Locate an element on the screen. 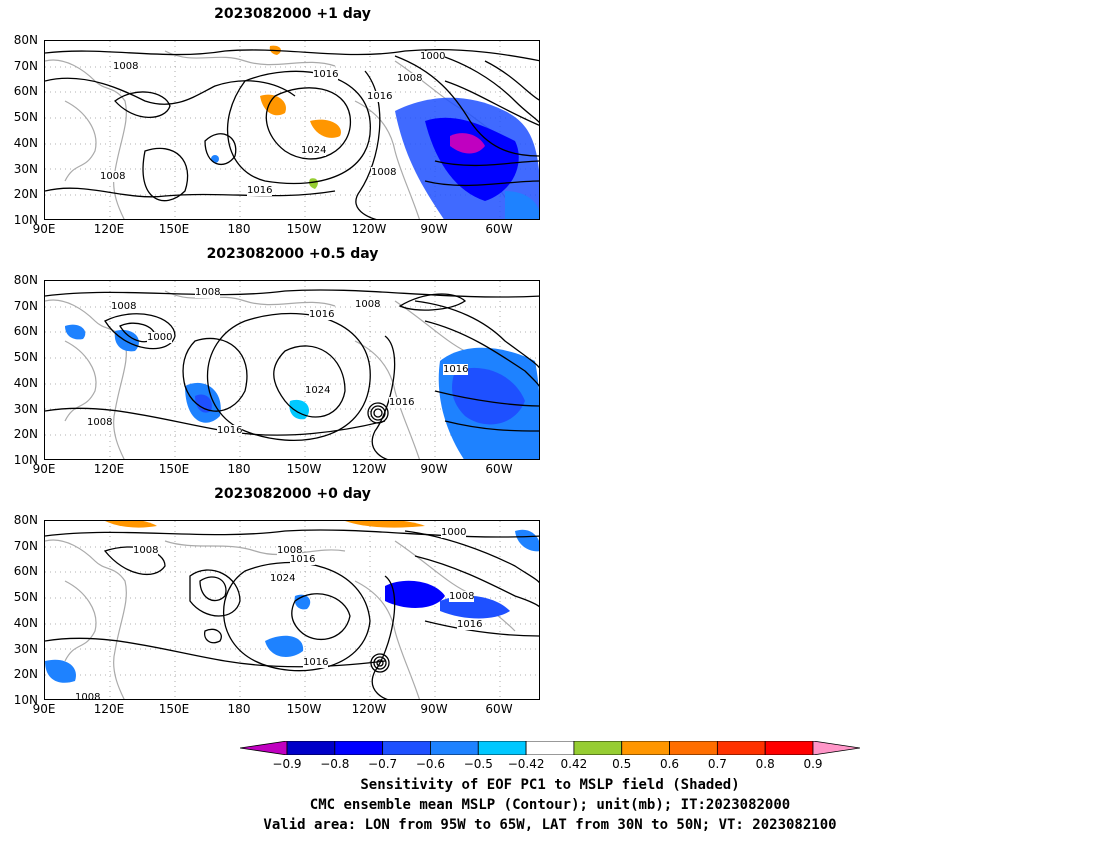 The image size is (1100, 850). colorbar-tick-label: −0.7 is located at coordinates (383, 764).